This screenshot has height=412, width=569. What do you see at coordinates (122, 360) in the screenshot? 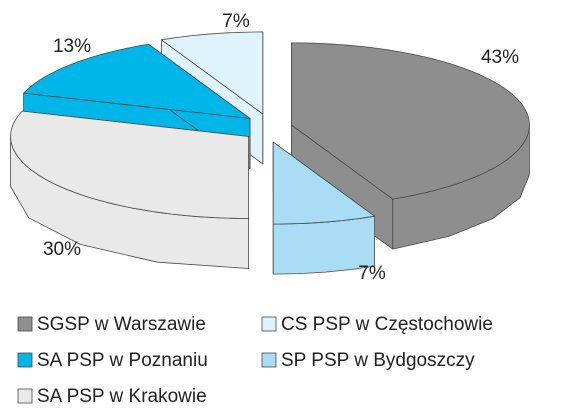
I see `legend-label: SA PSP w Poznaniu` at bounding box center [122, 360].